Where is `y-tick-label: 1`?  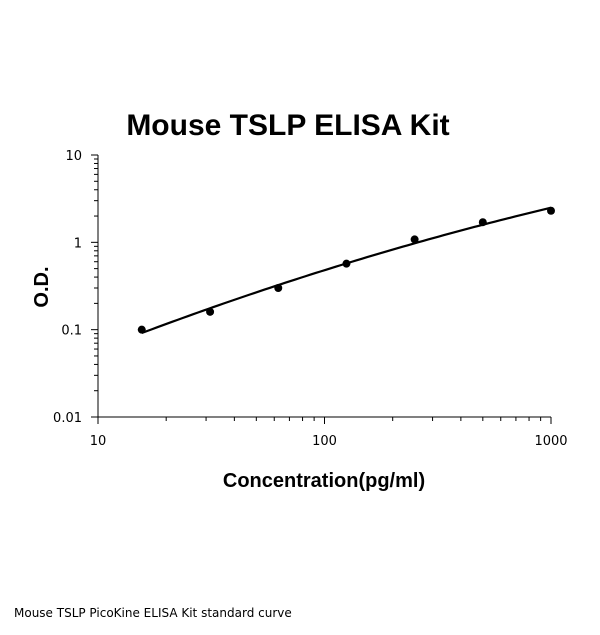
y-tick-label: 1 is located at coordinates (78, 243).